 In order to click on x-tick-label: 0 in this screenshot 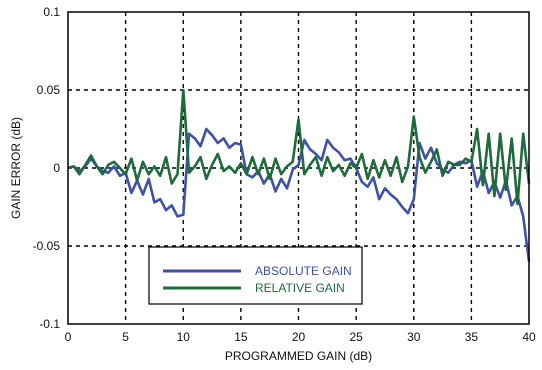, I will do `click(68, 337)`.